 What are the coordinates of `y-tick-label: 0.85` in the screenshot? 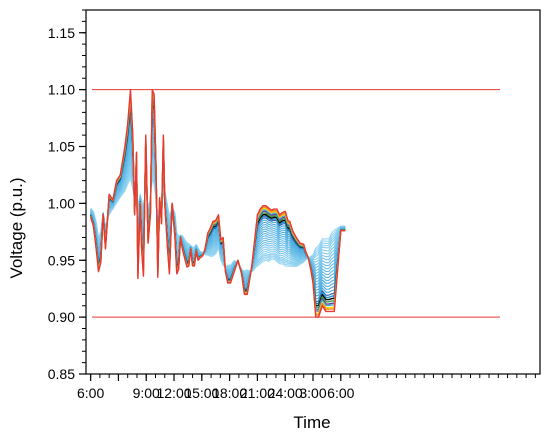 It's located at (61, 374).